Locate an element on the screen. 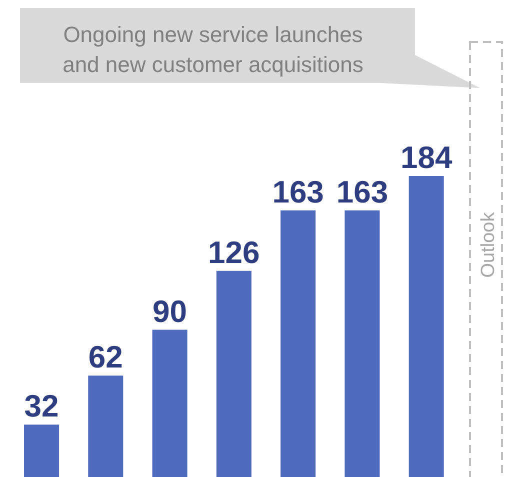 The height and width of the screenshot is (477, 516). data-label: 126 is located at coordinates (234, 252).